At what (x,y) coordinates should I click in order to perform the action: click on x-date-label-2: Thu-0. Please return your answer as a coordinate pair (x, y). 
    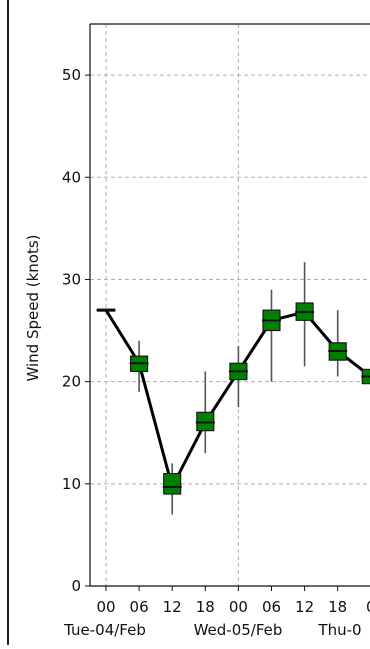
    Looking at the image, I should click on (339, 630).